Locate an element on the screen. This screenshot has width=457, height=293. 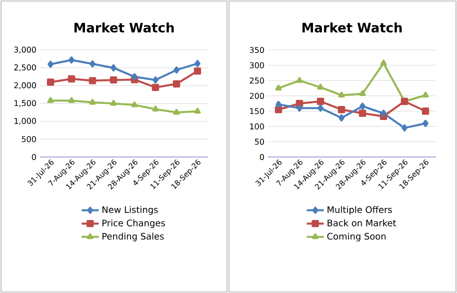
legend-label: Price Changes is located at coordinates (133, 223).